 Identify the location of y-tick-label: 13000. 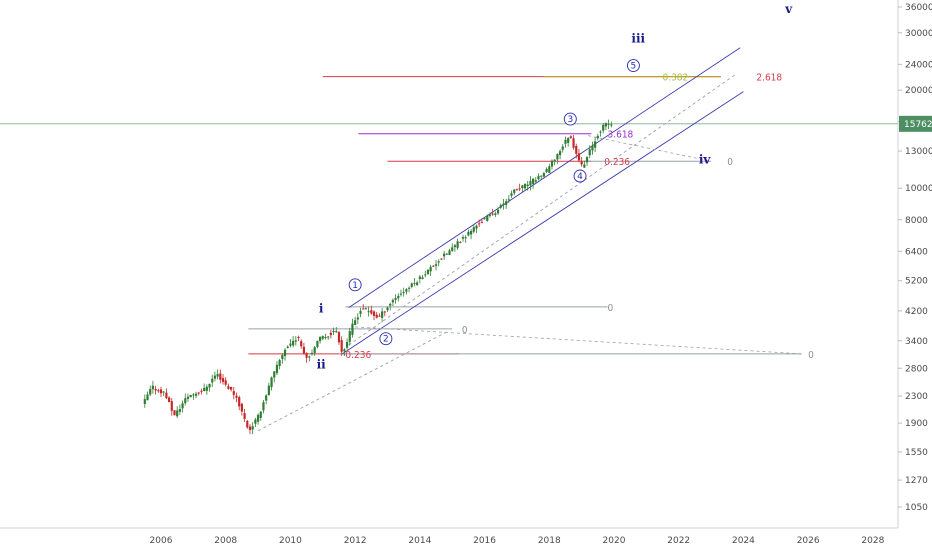
(918, 152).